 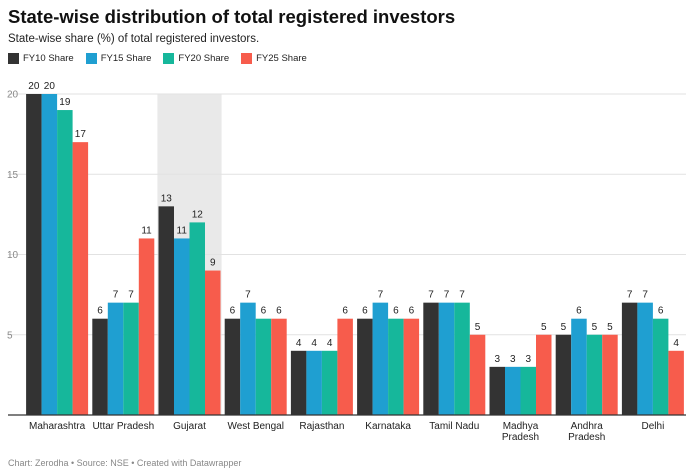 What do you see at coordinates (169, 58) in the screenshot?
I see `legend-swatch-fy20` at bounding box center [169, 58].